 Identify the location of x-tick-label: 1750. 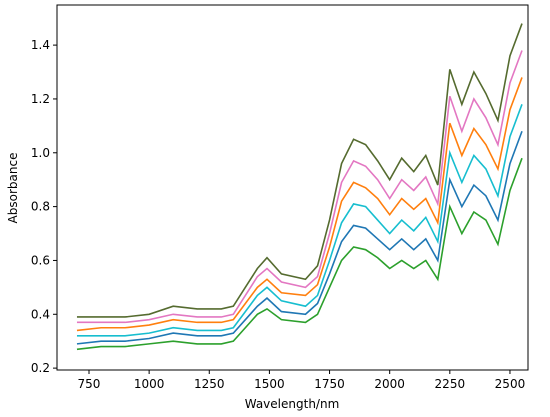
(329, 384).